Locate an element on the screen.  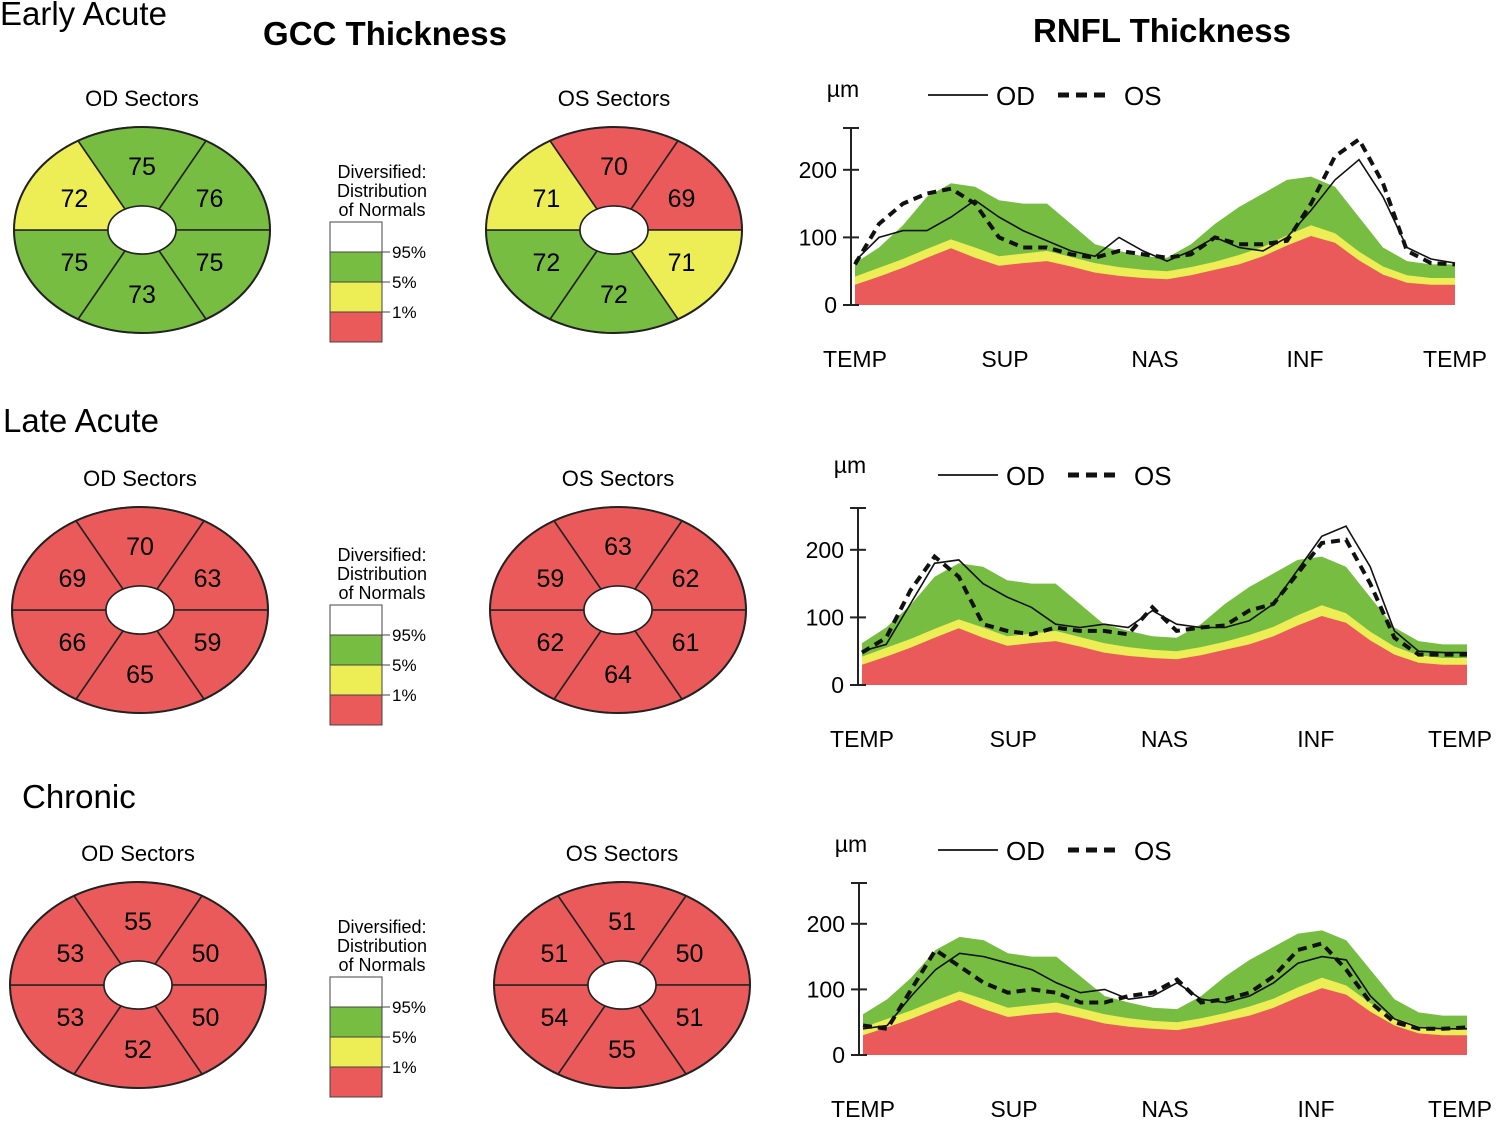
legend-band-label: 95% is located at coordinates (409, 1007).